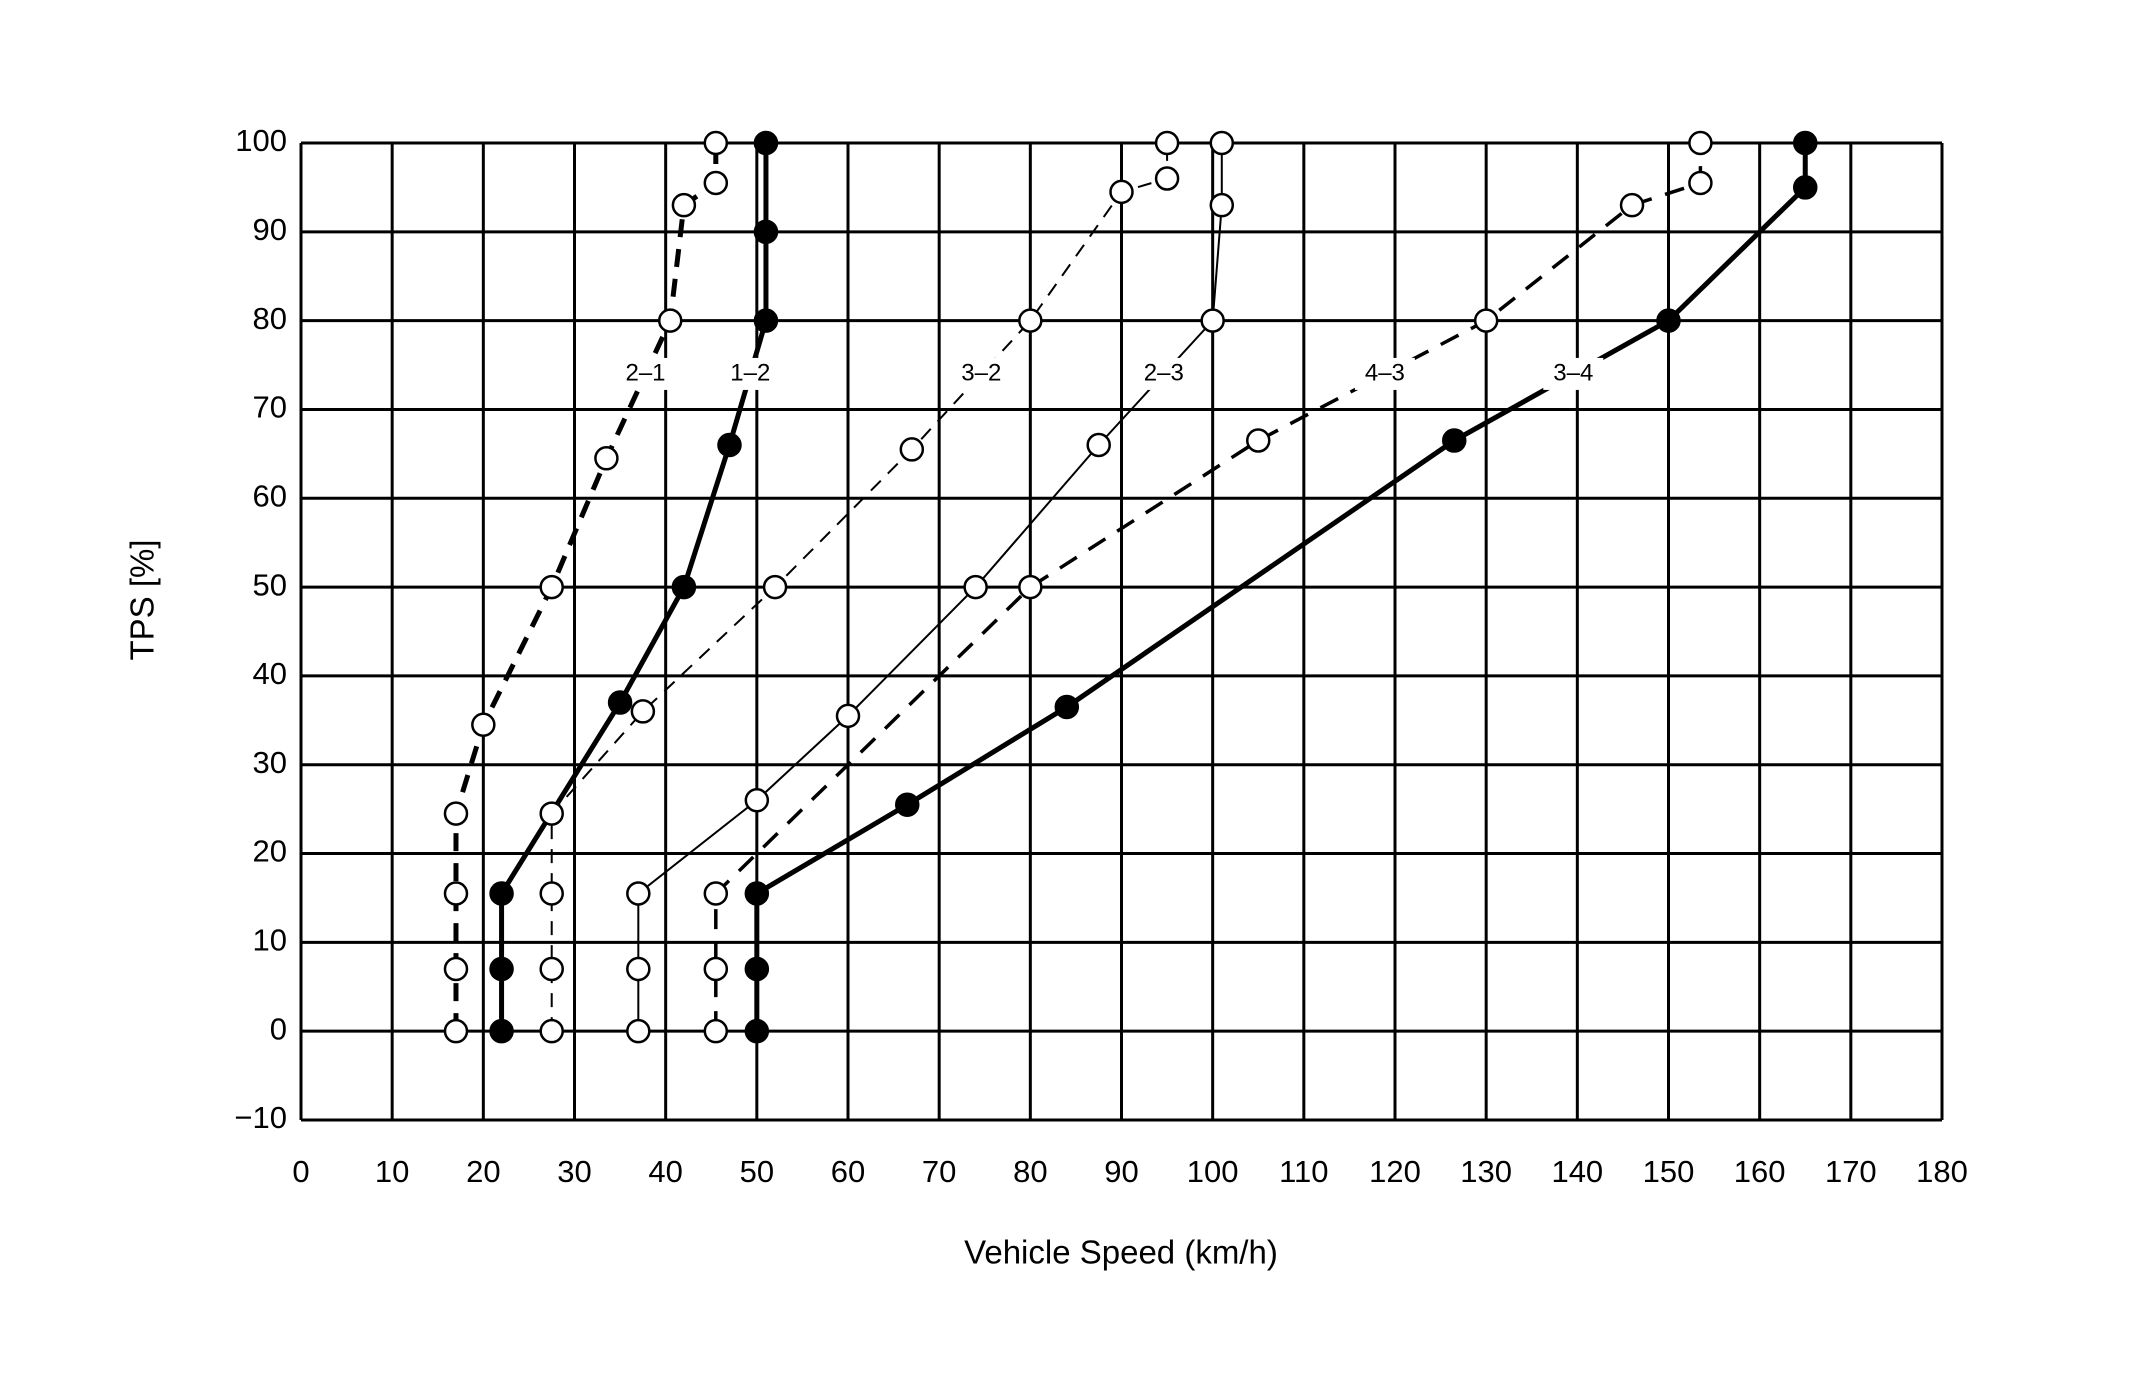  I want to click on x-tick-label: 170, so click(1851, 1171).